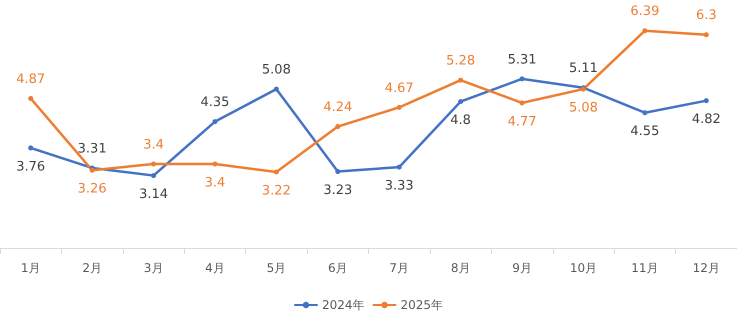 This screenshot has height=318, width=737. Describe the element at coordinates (343, 305) in the screenshot. I see `legend-label: 2024年` at that location.